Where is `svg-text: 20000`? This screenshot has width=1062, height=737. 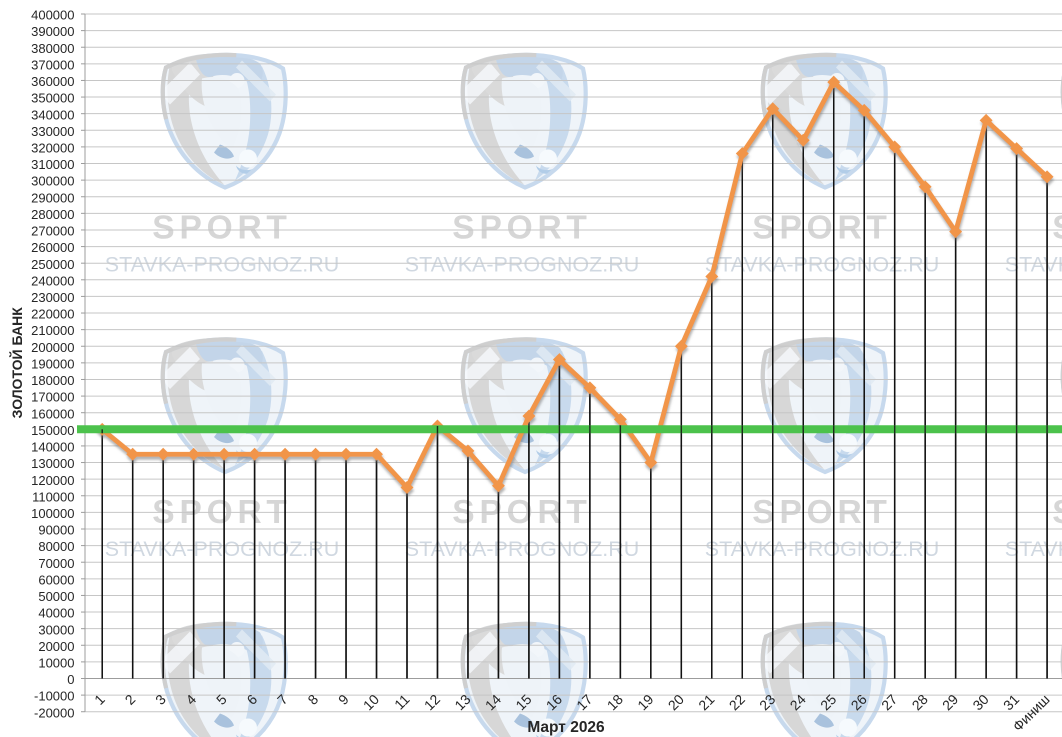
svg-text: 20000 is located at coordinates (56, 646).